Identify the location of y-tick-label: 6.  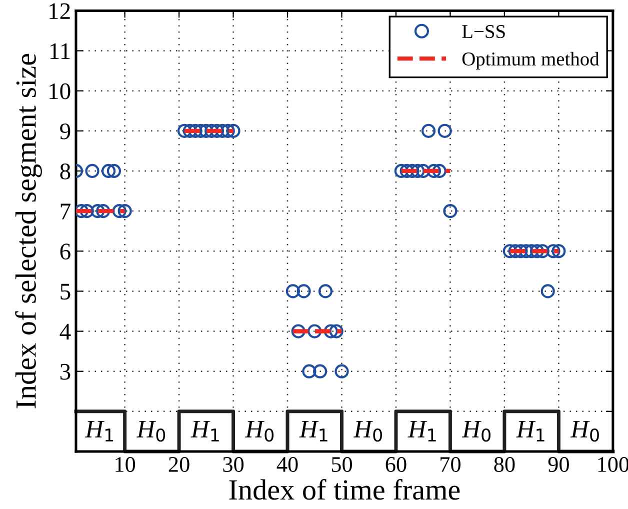
(65, 252).